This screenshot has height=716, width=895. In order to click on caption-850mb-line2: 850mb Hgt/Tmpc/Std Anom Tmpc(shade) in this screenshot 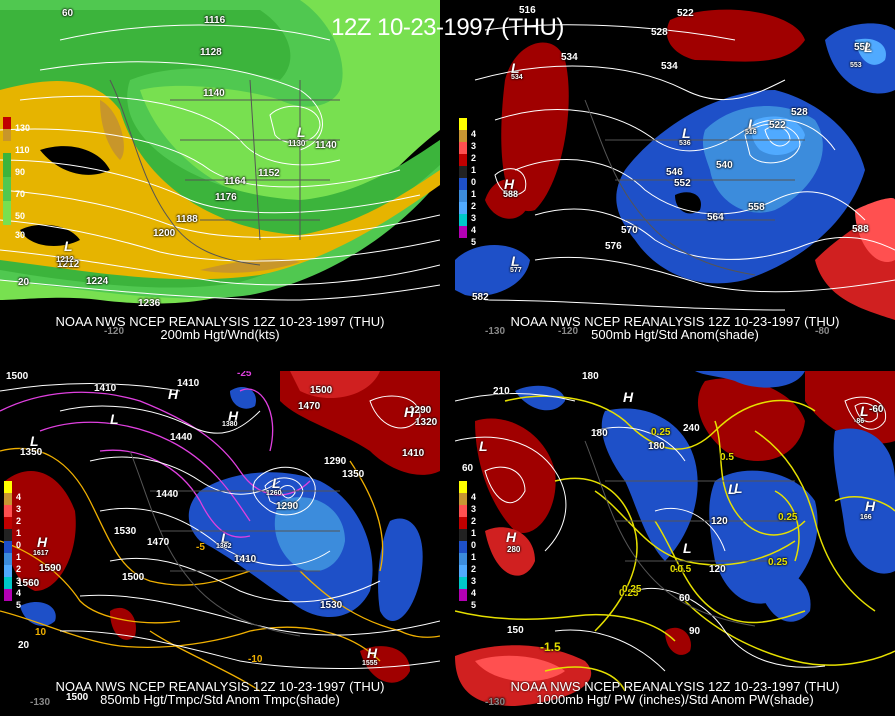, I will do `click(220, 699)`.